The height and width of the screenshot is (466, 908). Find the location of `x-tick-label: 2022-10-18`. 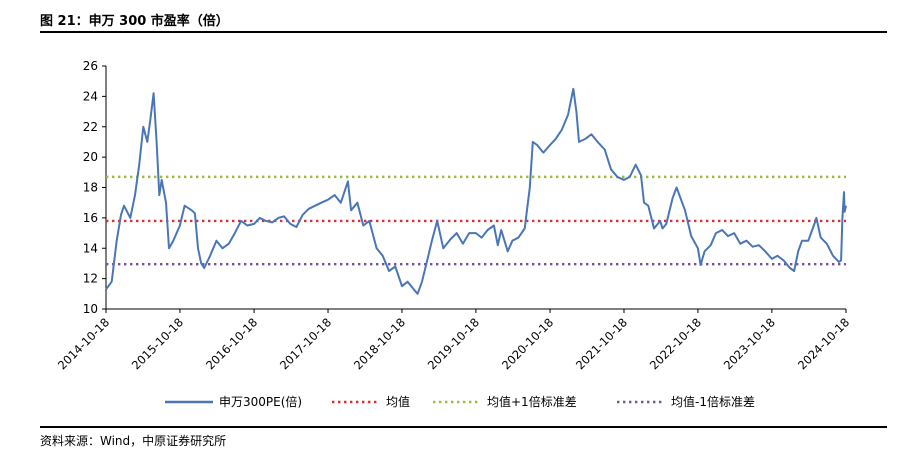

x-tick-label: 2022-10-18 is located at coordinates (675, 343).